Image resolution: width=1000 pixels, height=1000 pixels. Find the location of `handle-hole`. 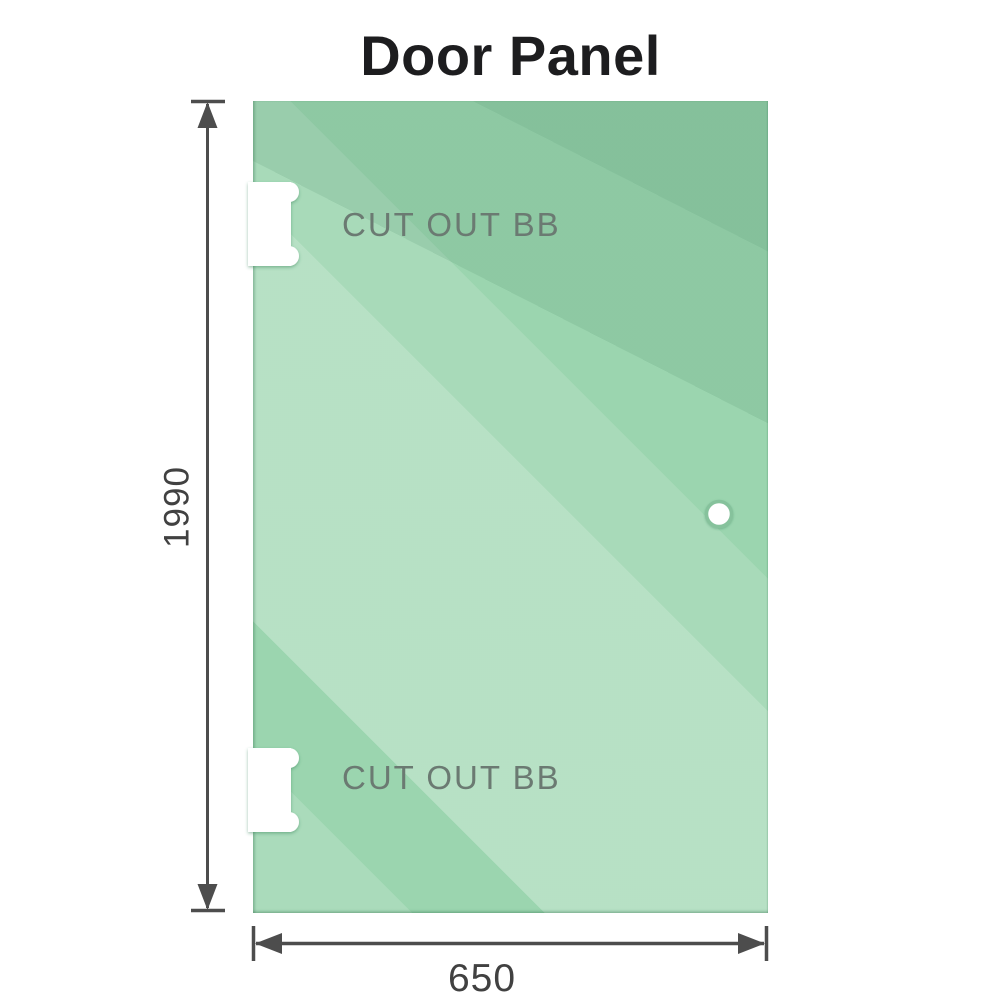

handle-hole is located at coordinates (719, 514).